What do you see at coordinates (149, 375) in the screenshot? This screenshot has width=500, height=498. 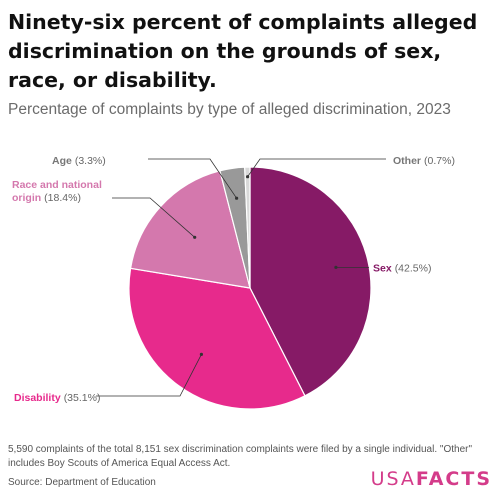 I see `leader-line-disability` at bounding box center [149, 375].